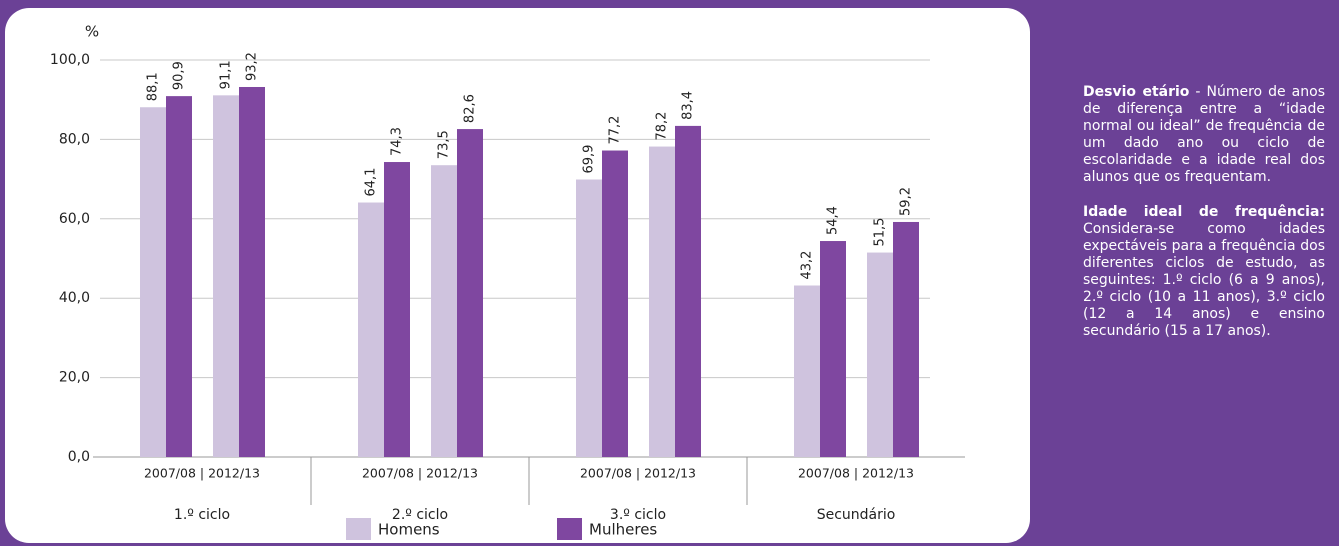 This screenshot has height=546, width=1339. What do you see at coordinates (252, 66) in the screenshot?
I see `value-label: 93,2` at bounding box center [252, 66].